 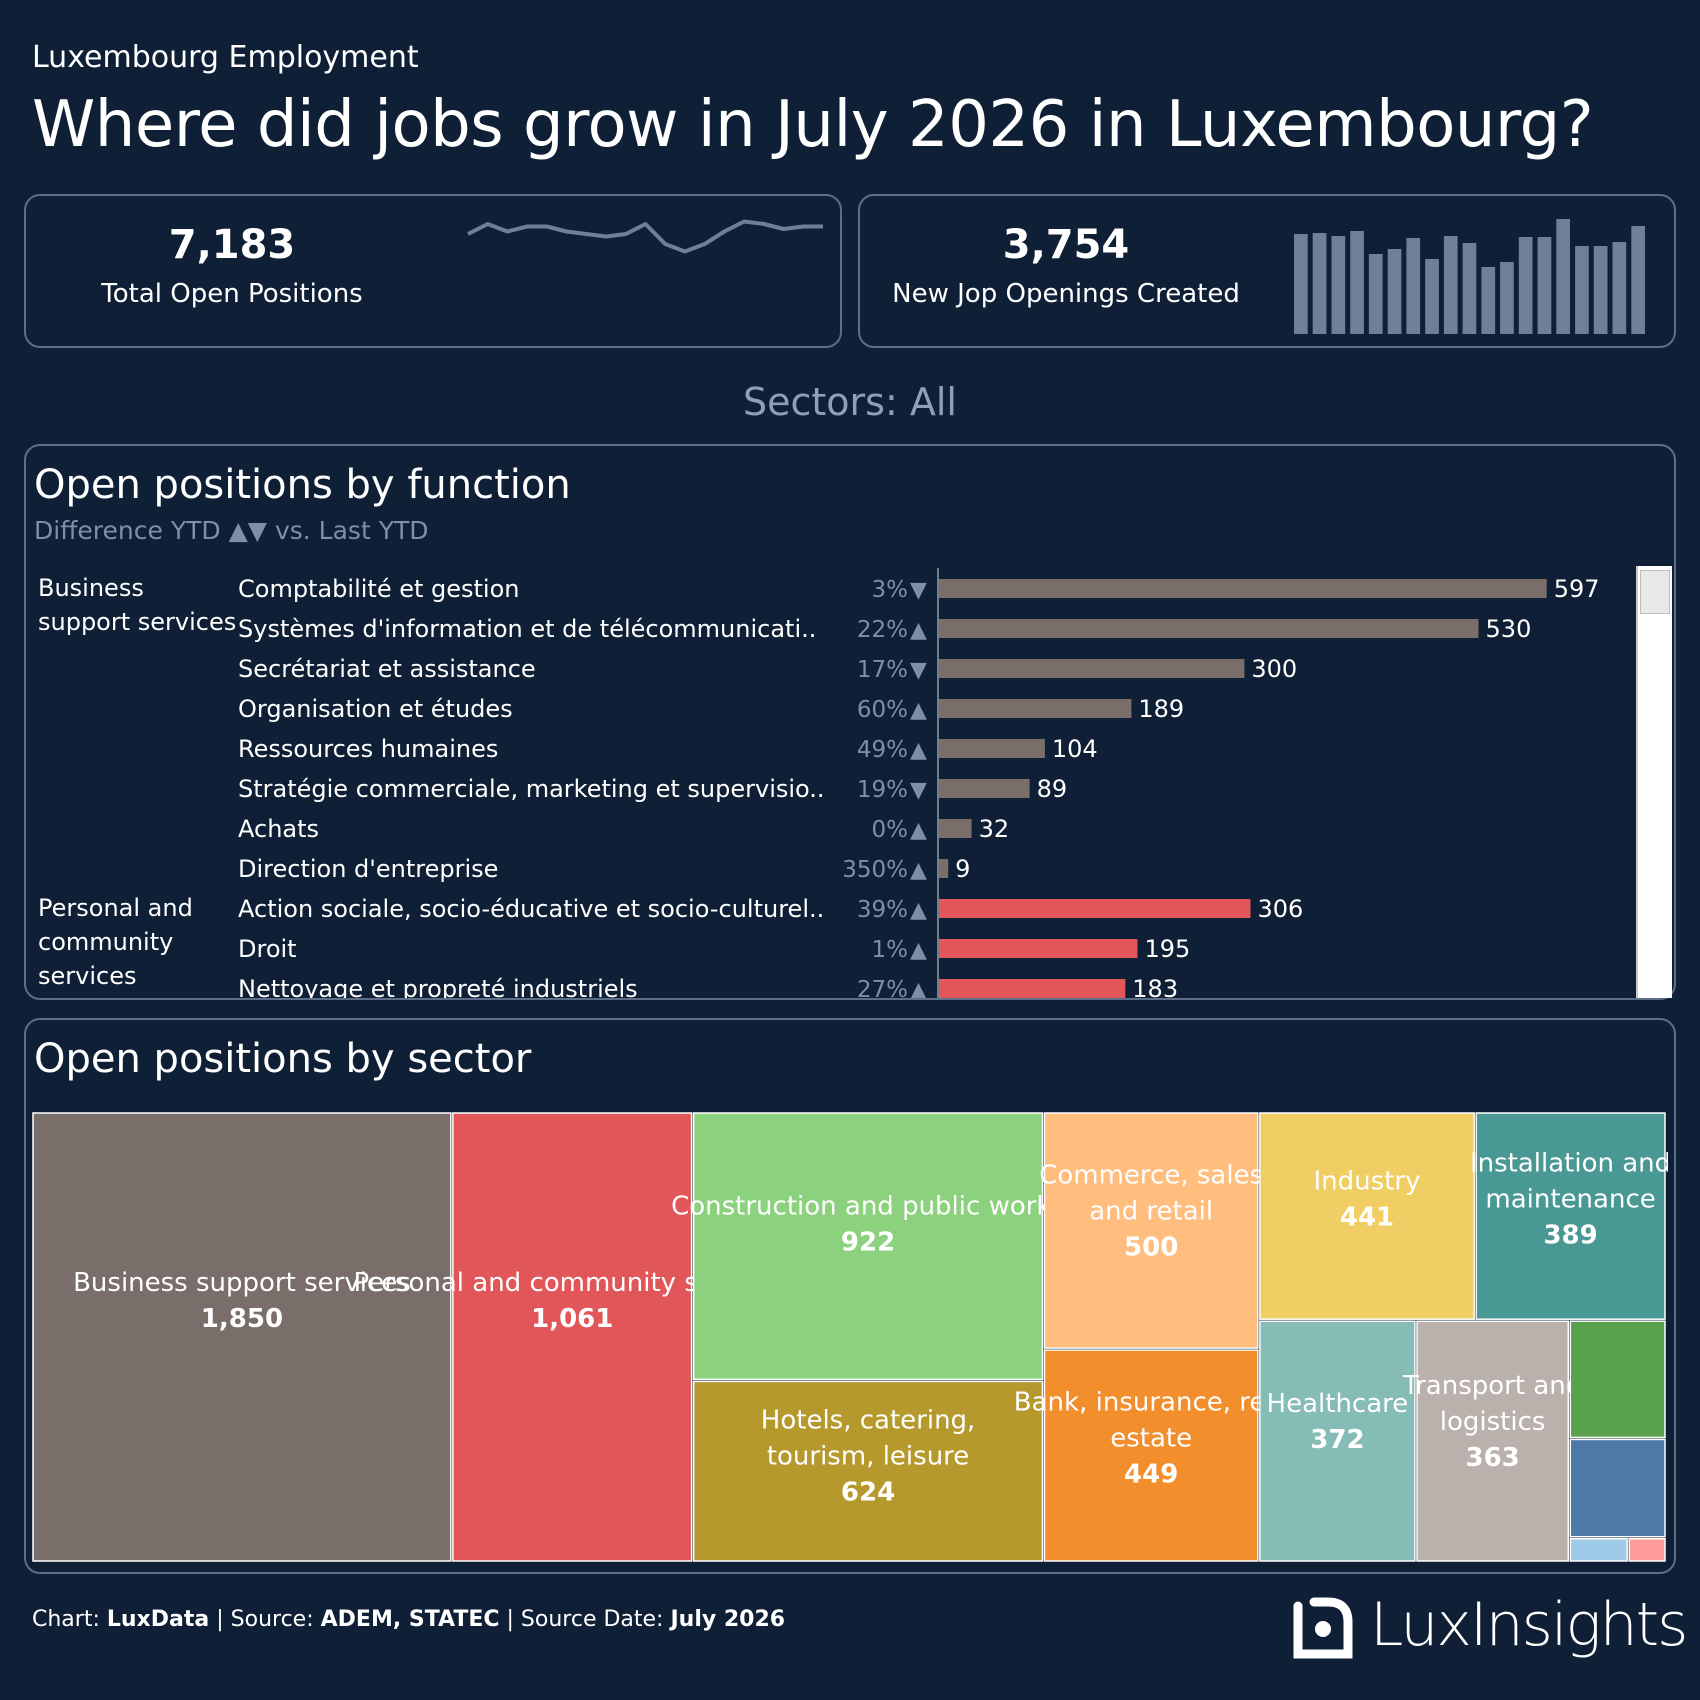 What do you see at coordinates (882, 790) in the screenshot?
I see `function-diff-label: 19%` at bounding box center [882, 790].